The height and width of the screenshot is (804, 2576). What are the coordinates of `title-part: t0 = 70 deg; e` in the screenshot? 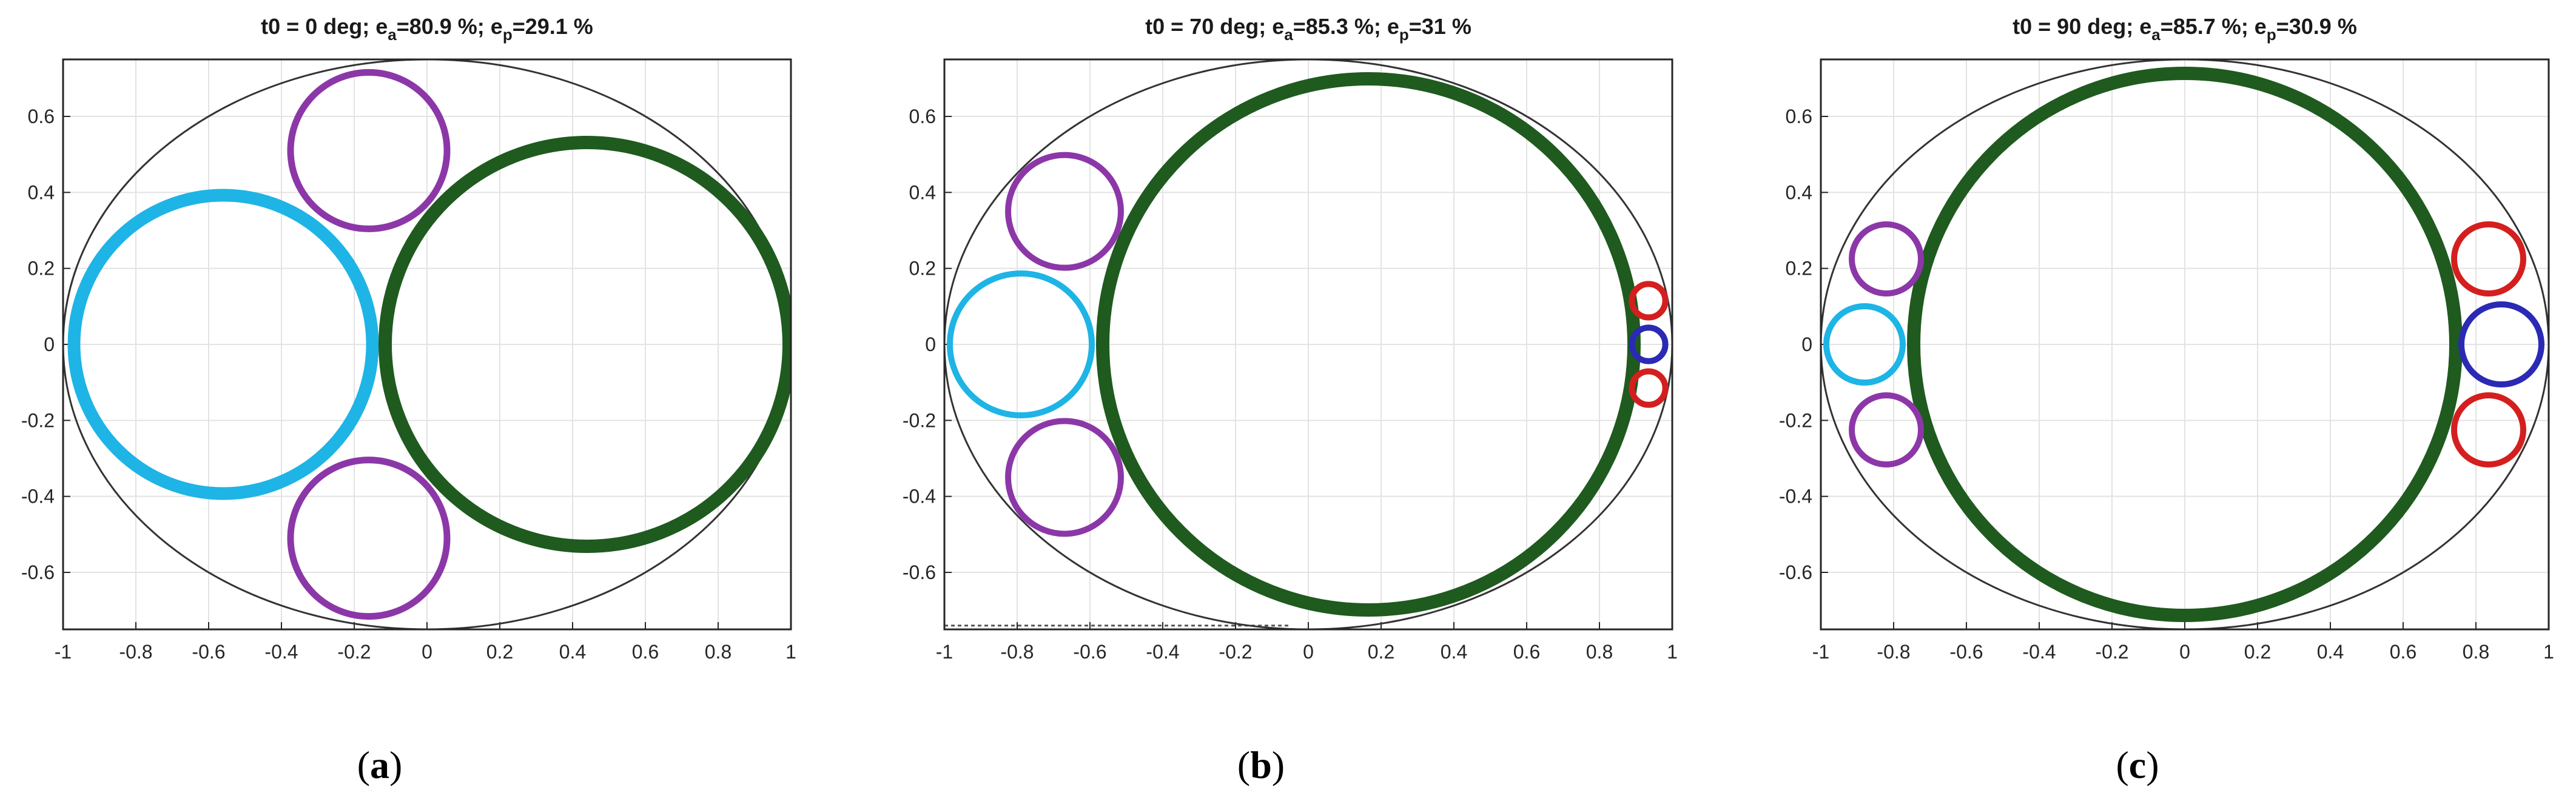 It's located at (1214, 26).